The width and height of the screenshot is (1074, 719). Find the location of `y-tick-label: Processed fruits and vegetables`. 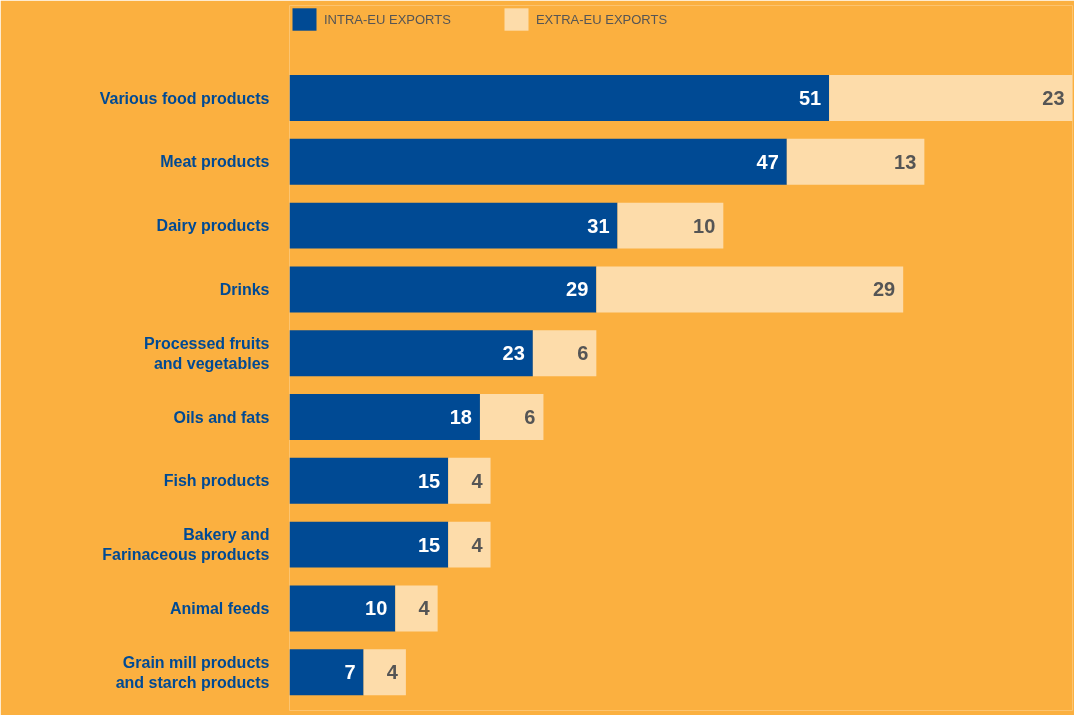

y-tick-label: Processed fruits and vegetables is located at coordinates (207, 353).